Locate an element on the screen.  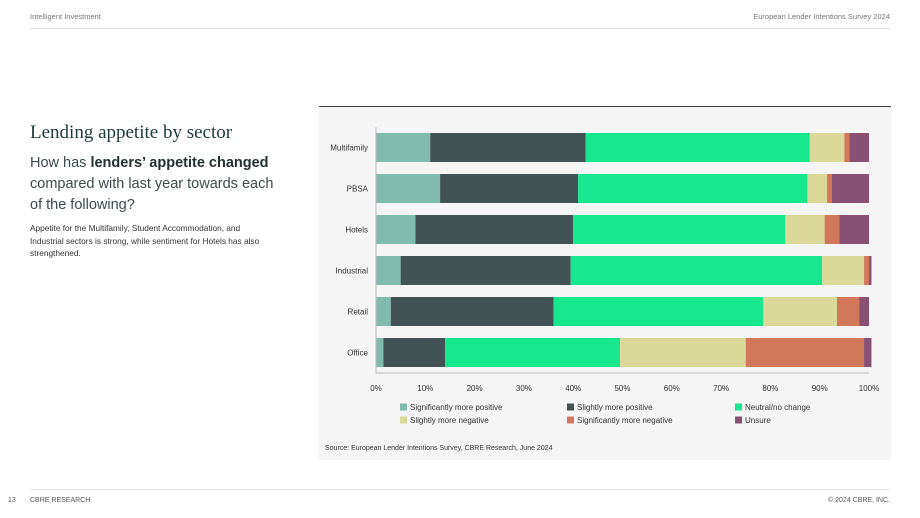
bar-pbsa-significantly-more-negative is located at coordinates (830, 188).